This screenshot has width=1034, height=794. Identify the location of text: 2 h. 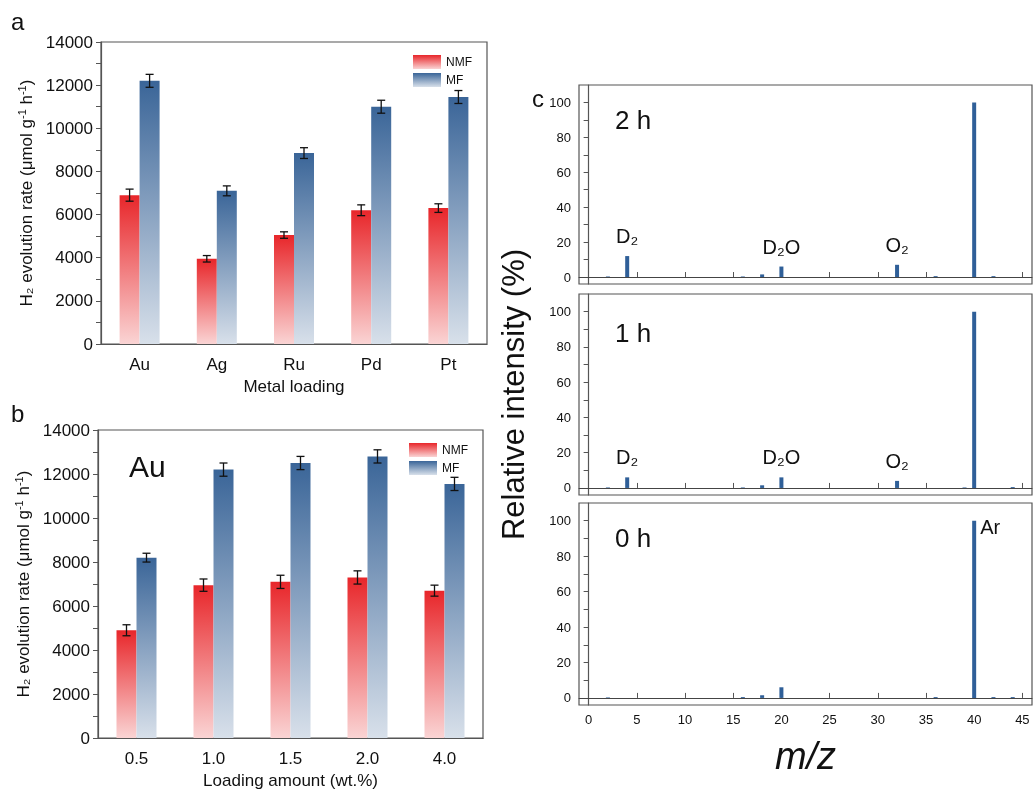
(633, 120).